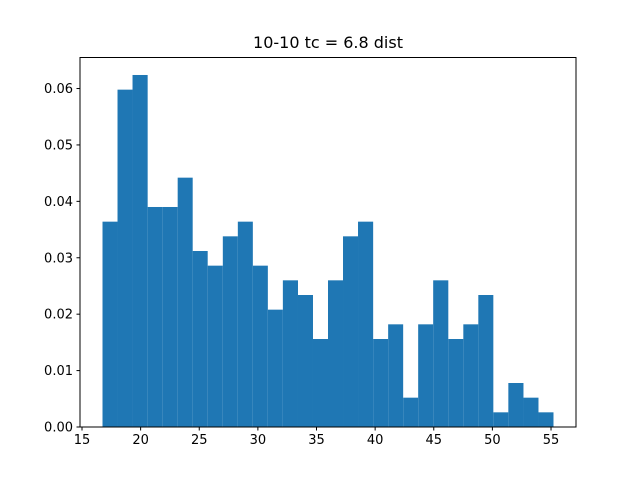 Image resolution: width=640 pixels, height=480 pixels. I want to click on x-tick-label: 30, so click(258, 440).